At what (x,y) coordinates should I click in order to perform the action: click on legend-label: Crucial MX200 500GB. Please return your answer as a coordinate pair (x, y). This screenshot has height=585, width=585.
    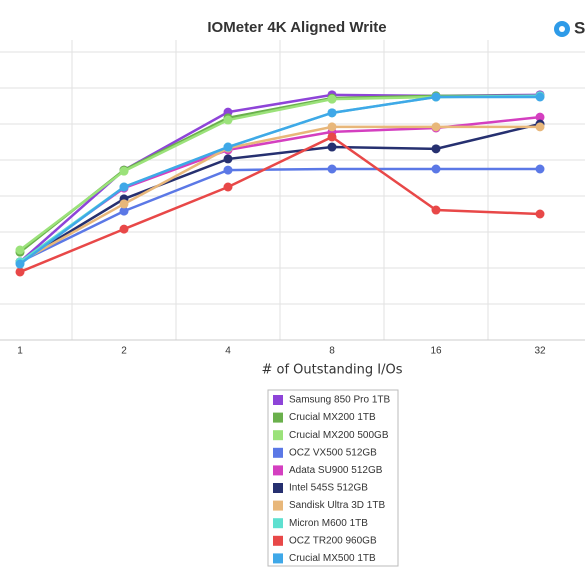
    Looking at the image, I should click on (339, 435).